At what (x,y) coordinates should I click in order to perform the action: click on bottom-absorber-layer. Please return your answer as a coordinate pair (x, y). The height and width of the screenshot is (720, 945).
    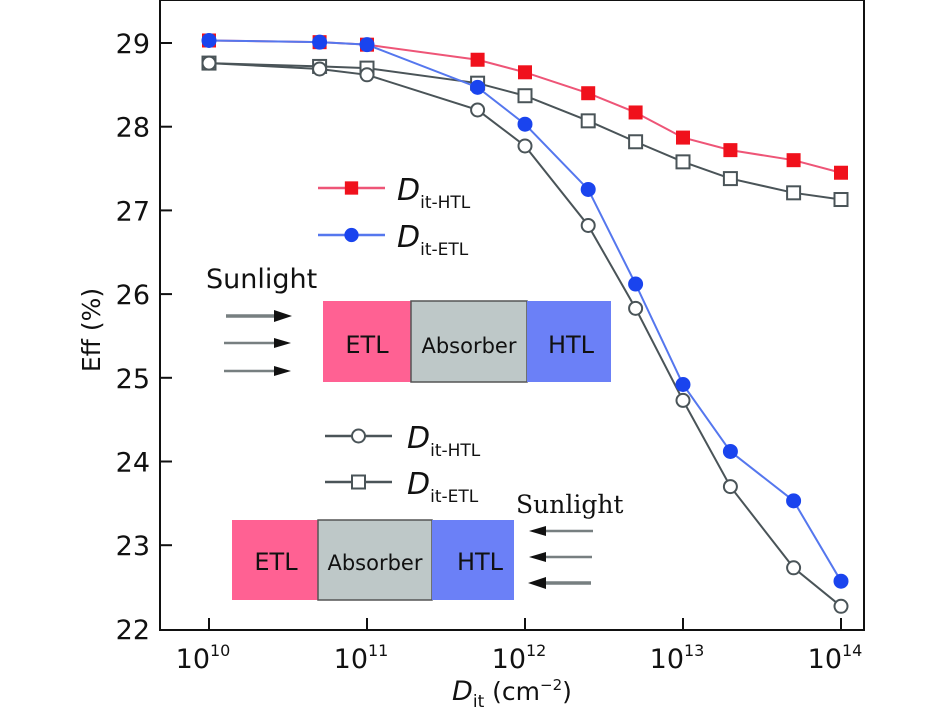
    Looking at the image, I should click on (375, 560).